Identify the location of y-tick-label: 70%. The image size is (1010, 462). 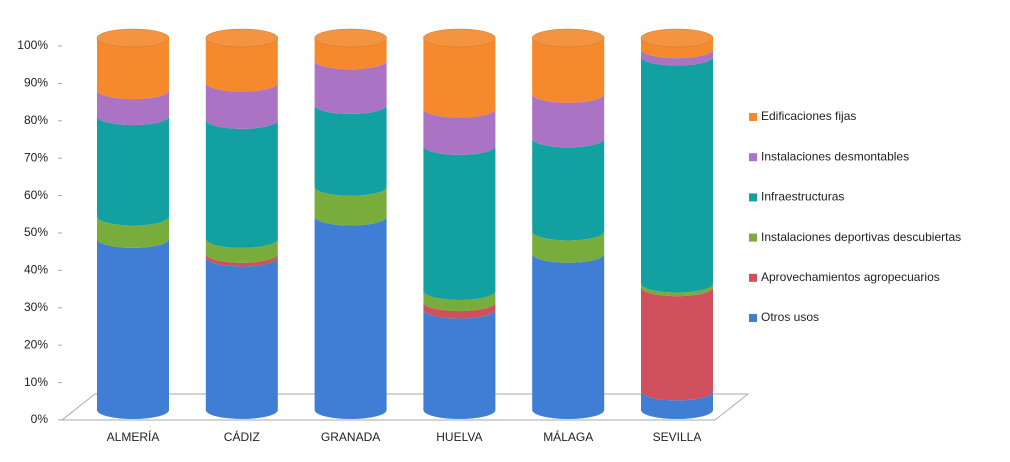
(36, 157).